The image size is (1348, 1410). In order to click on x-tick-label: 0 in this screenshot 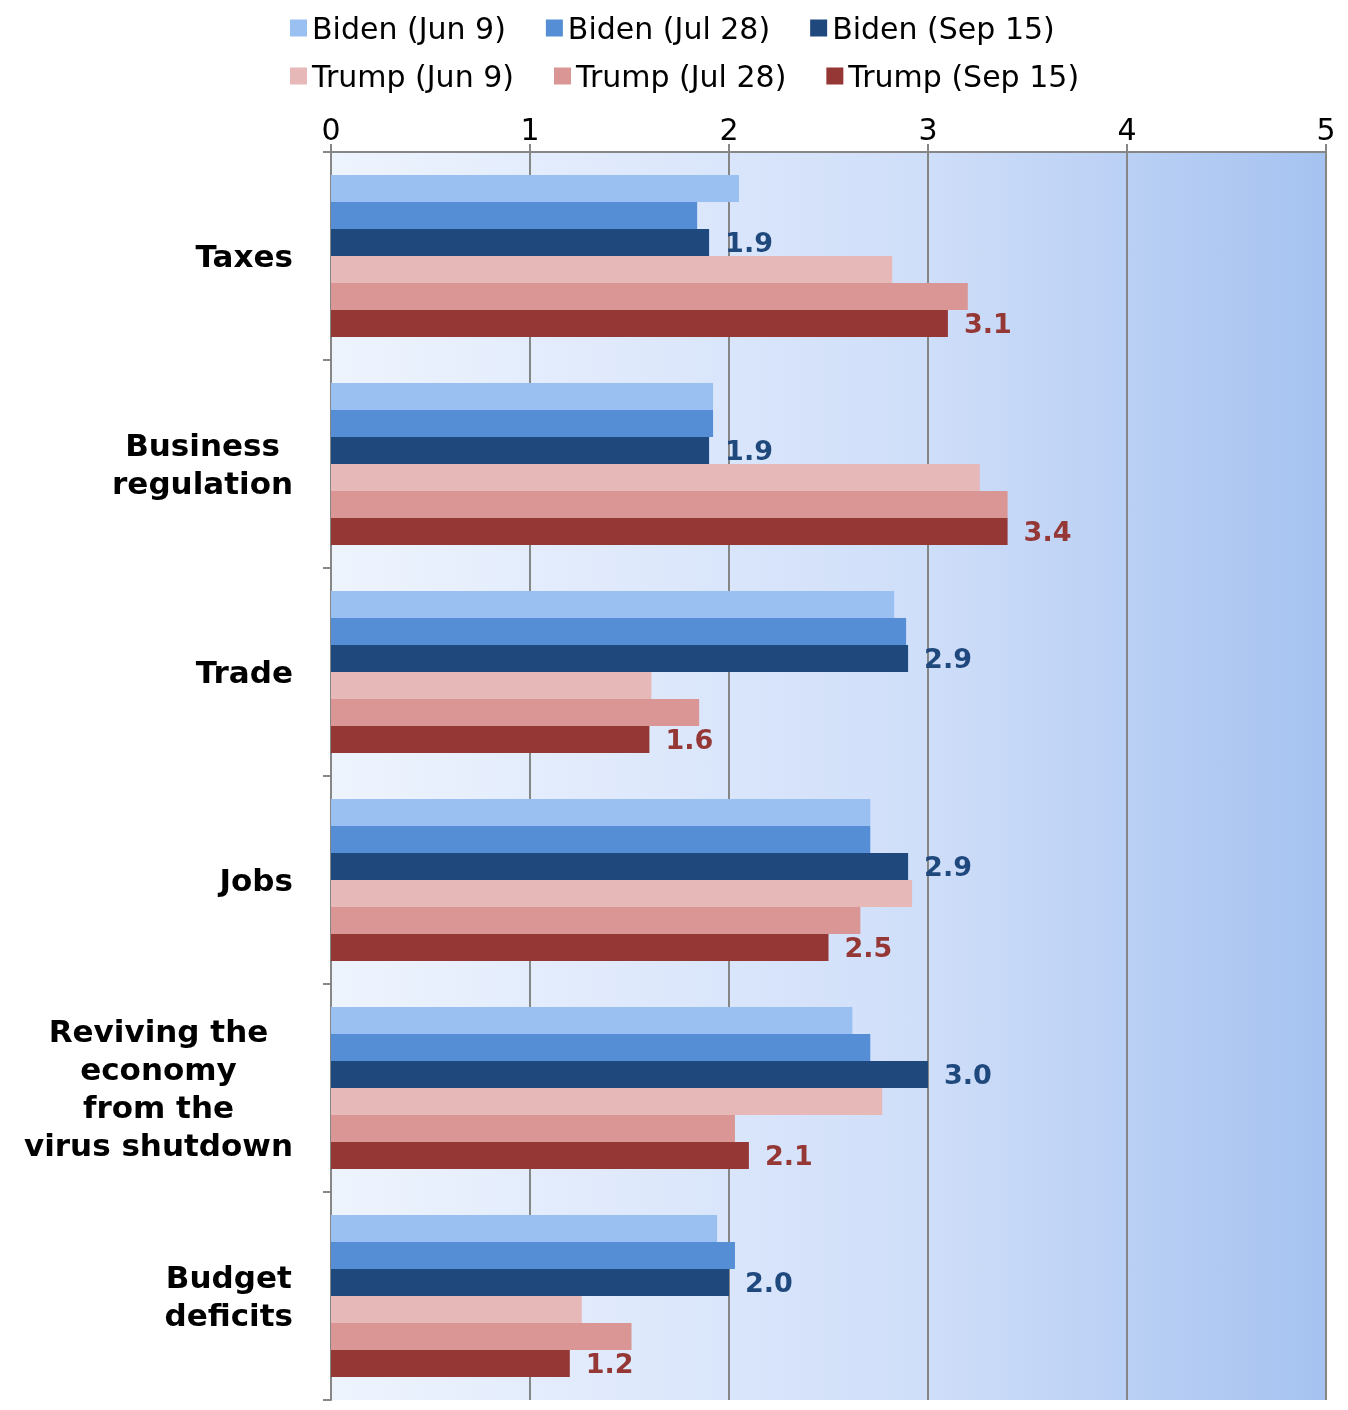, I will do `click(331, 129)`.